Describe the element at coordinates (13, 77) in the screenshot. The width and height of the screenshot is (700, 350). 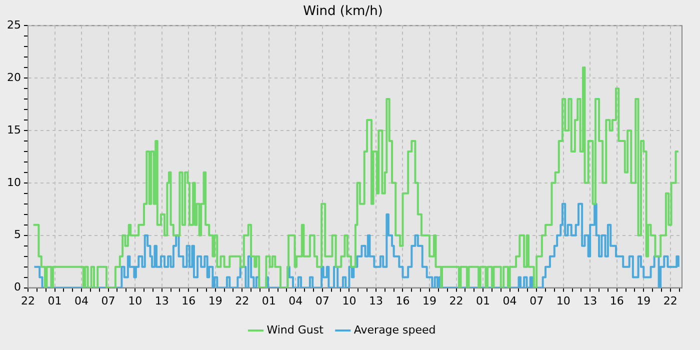
I see `y-tick-label: 20` at that location.